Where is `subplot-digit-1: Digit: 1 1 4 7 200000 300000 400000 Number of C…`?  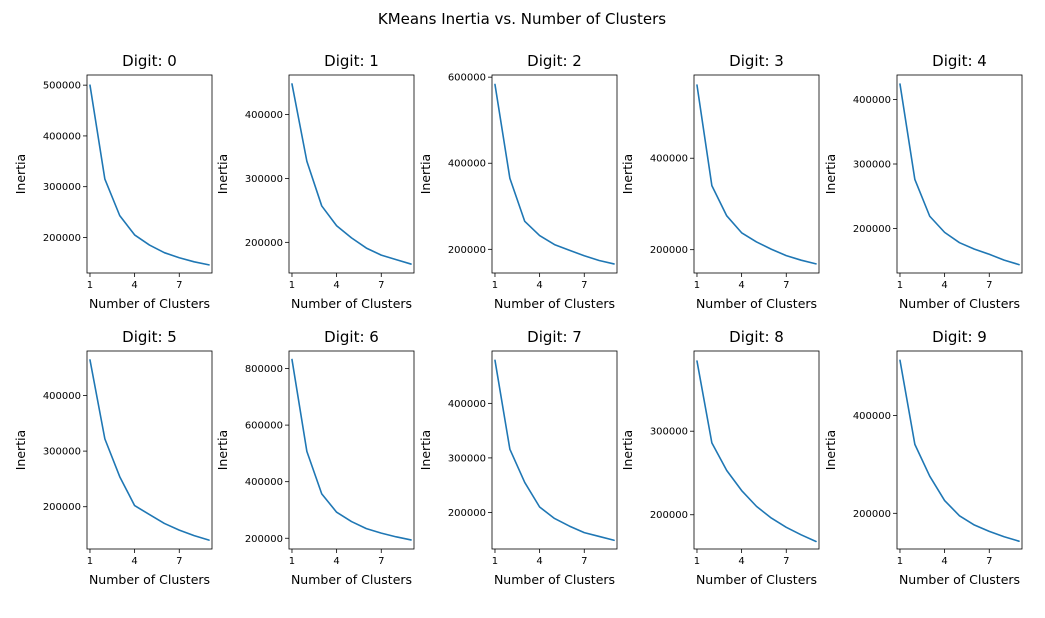 subplot-digit-1: Digit: 1 1 4 7 200000 300000 400000 Number of C… is located at coordinates (315, 181).